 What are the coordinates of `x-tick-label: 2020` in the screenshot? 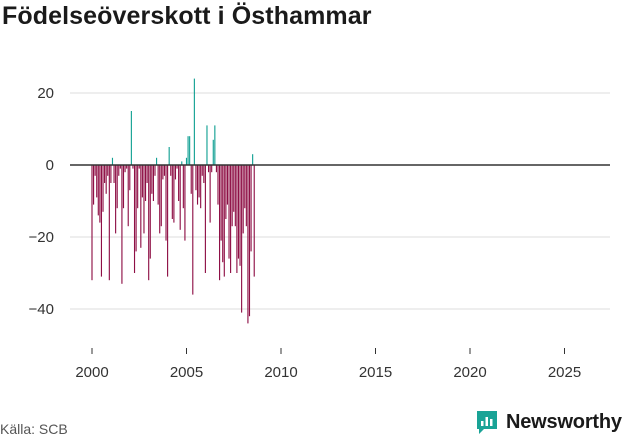 It's located at (469, 372).